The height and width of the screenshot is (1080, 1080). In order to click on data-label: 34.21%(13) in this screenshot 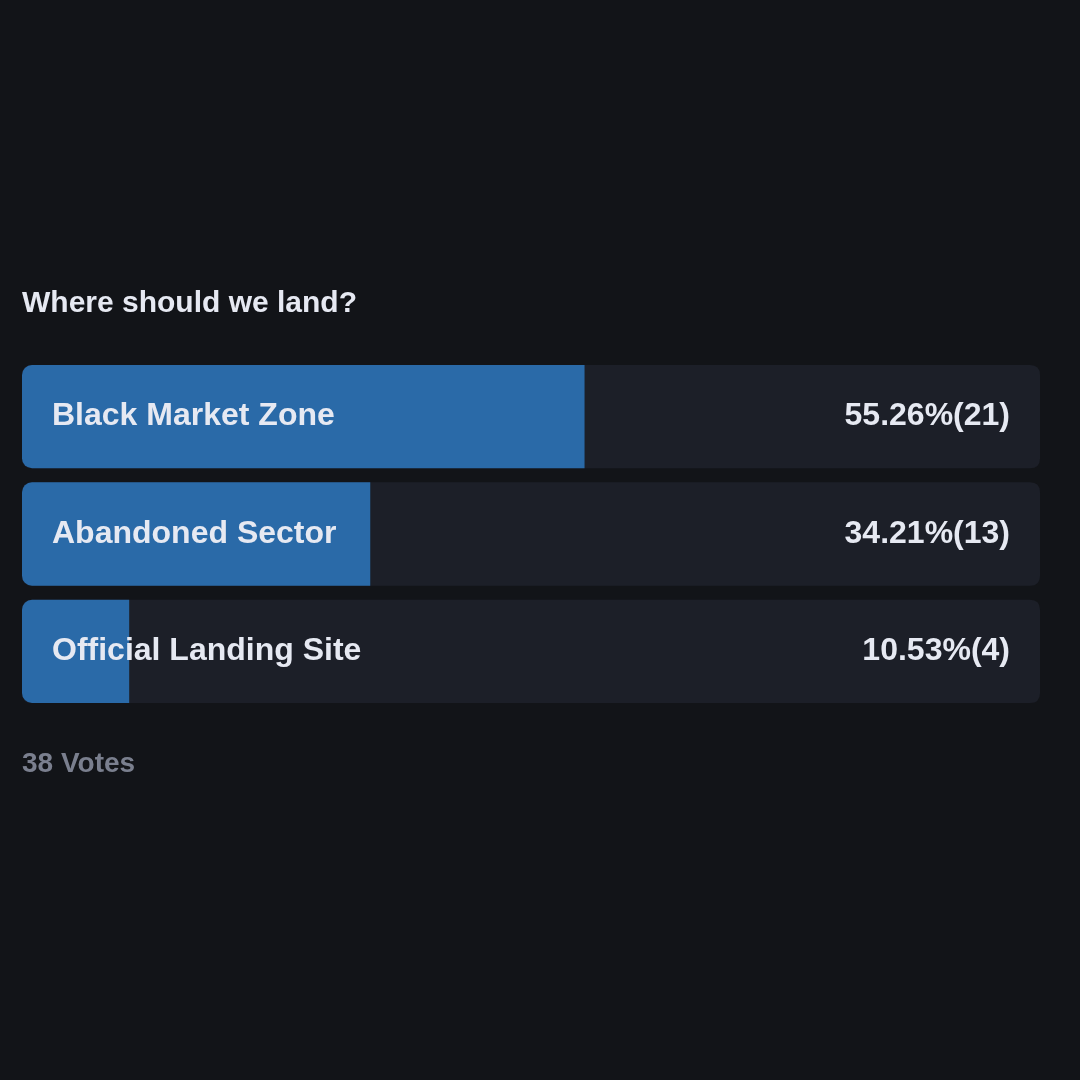, I will do `click(927, 531)`.